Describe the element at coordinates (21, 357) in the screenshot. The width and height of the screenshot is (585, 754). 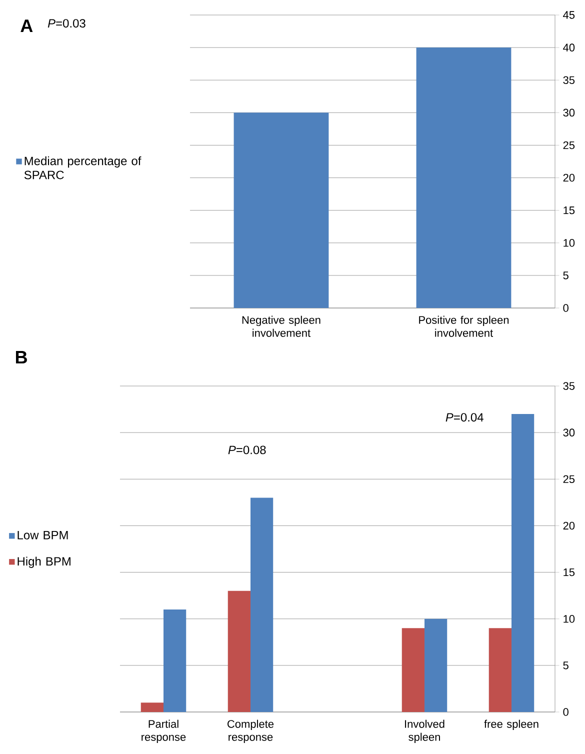
I see `chart-title: B` at that location.